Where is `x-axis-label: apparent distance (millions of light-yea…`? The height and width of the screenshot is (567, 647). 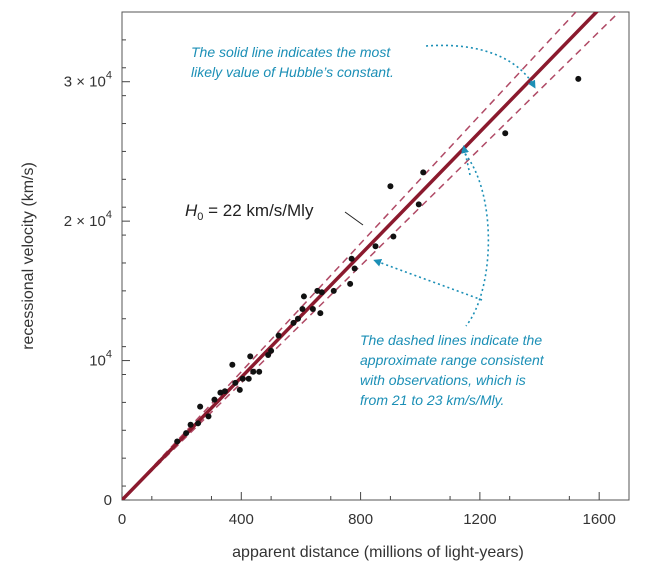 x-axis-label: apparent distance (millions of light-yea… is located at coordinates (378, 552).